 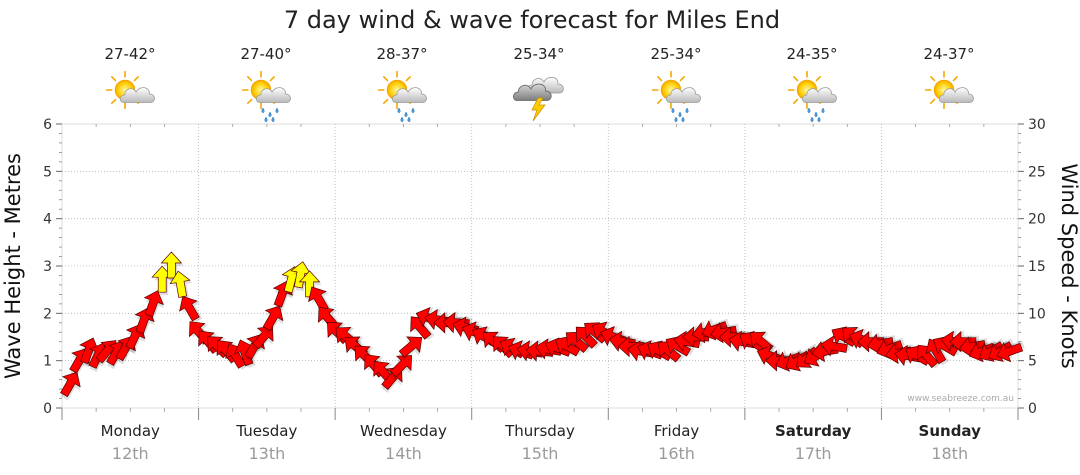 What do you see at coordinates (1037, 220) in the screenshot?
I see `right-tick-label: 20` at bounding box center [1037, 220].